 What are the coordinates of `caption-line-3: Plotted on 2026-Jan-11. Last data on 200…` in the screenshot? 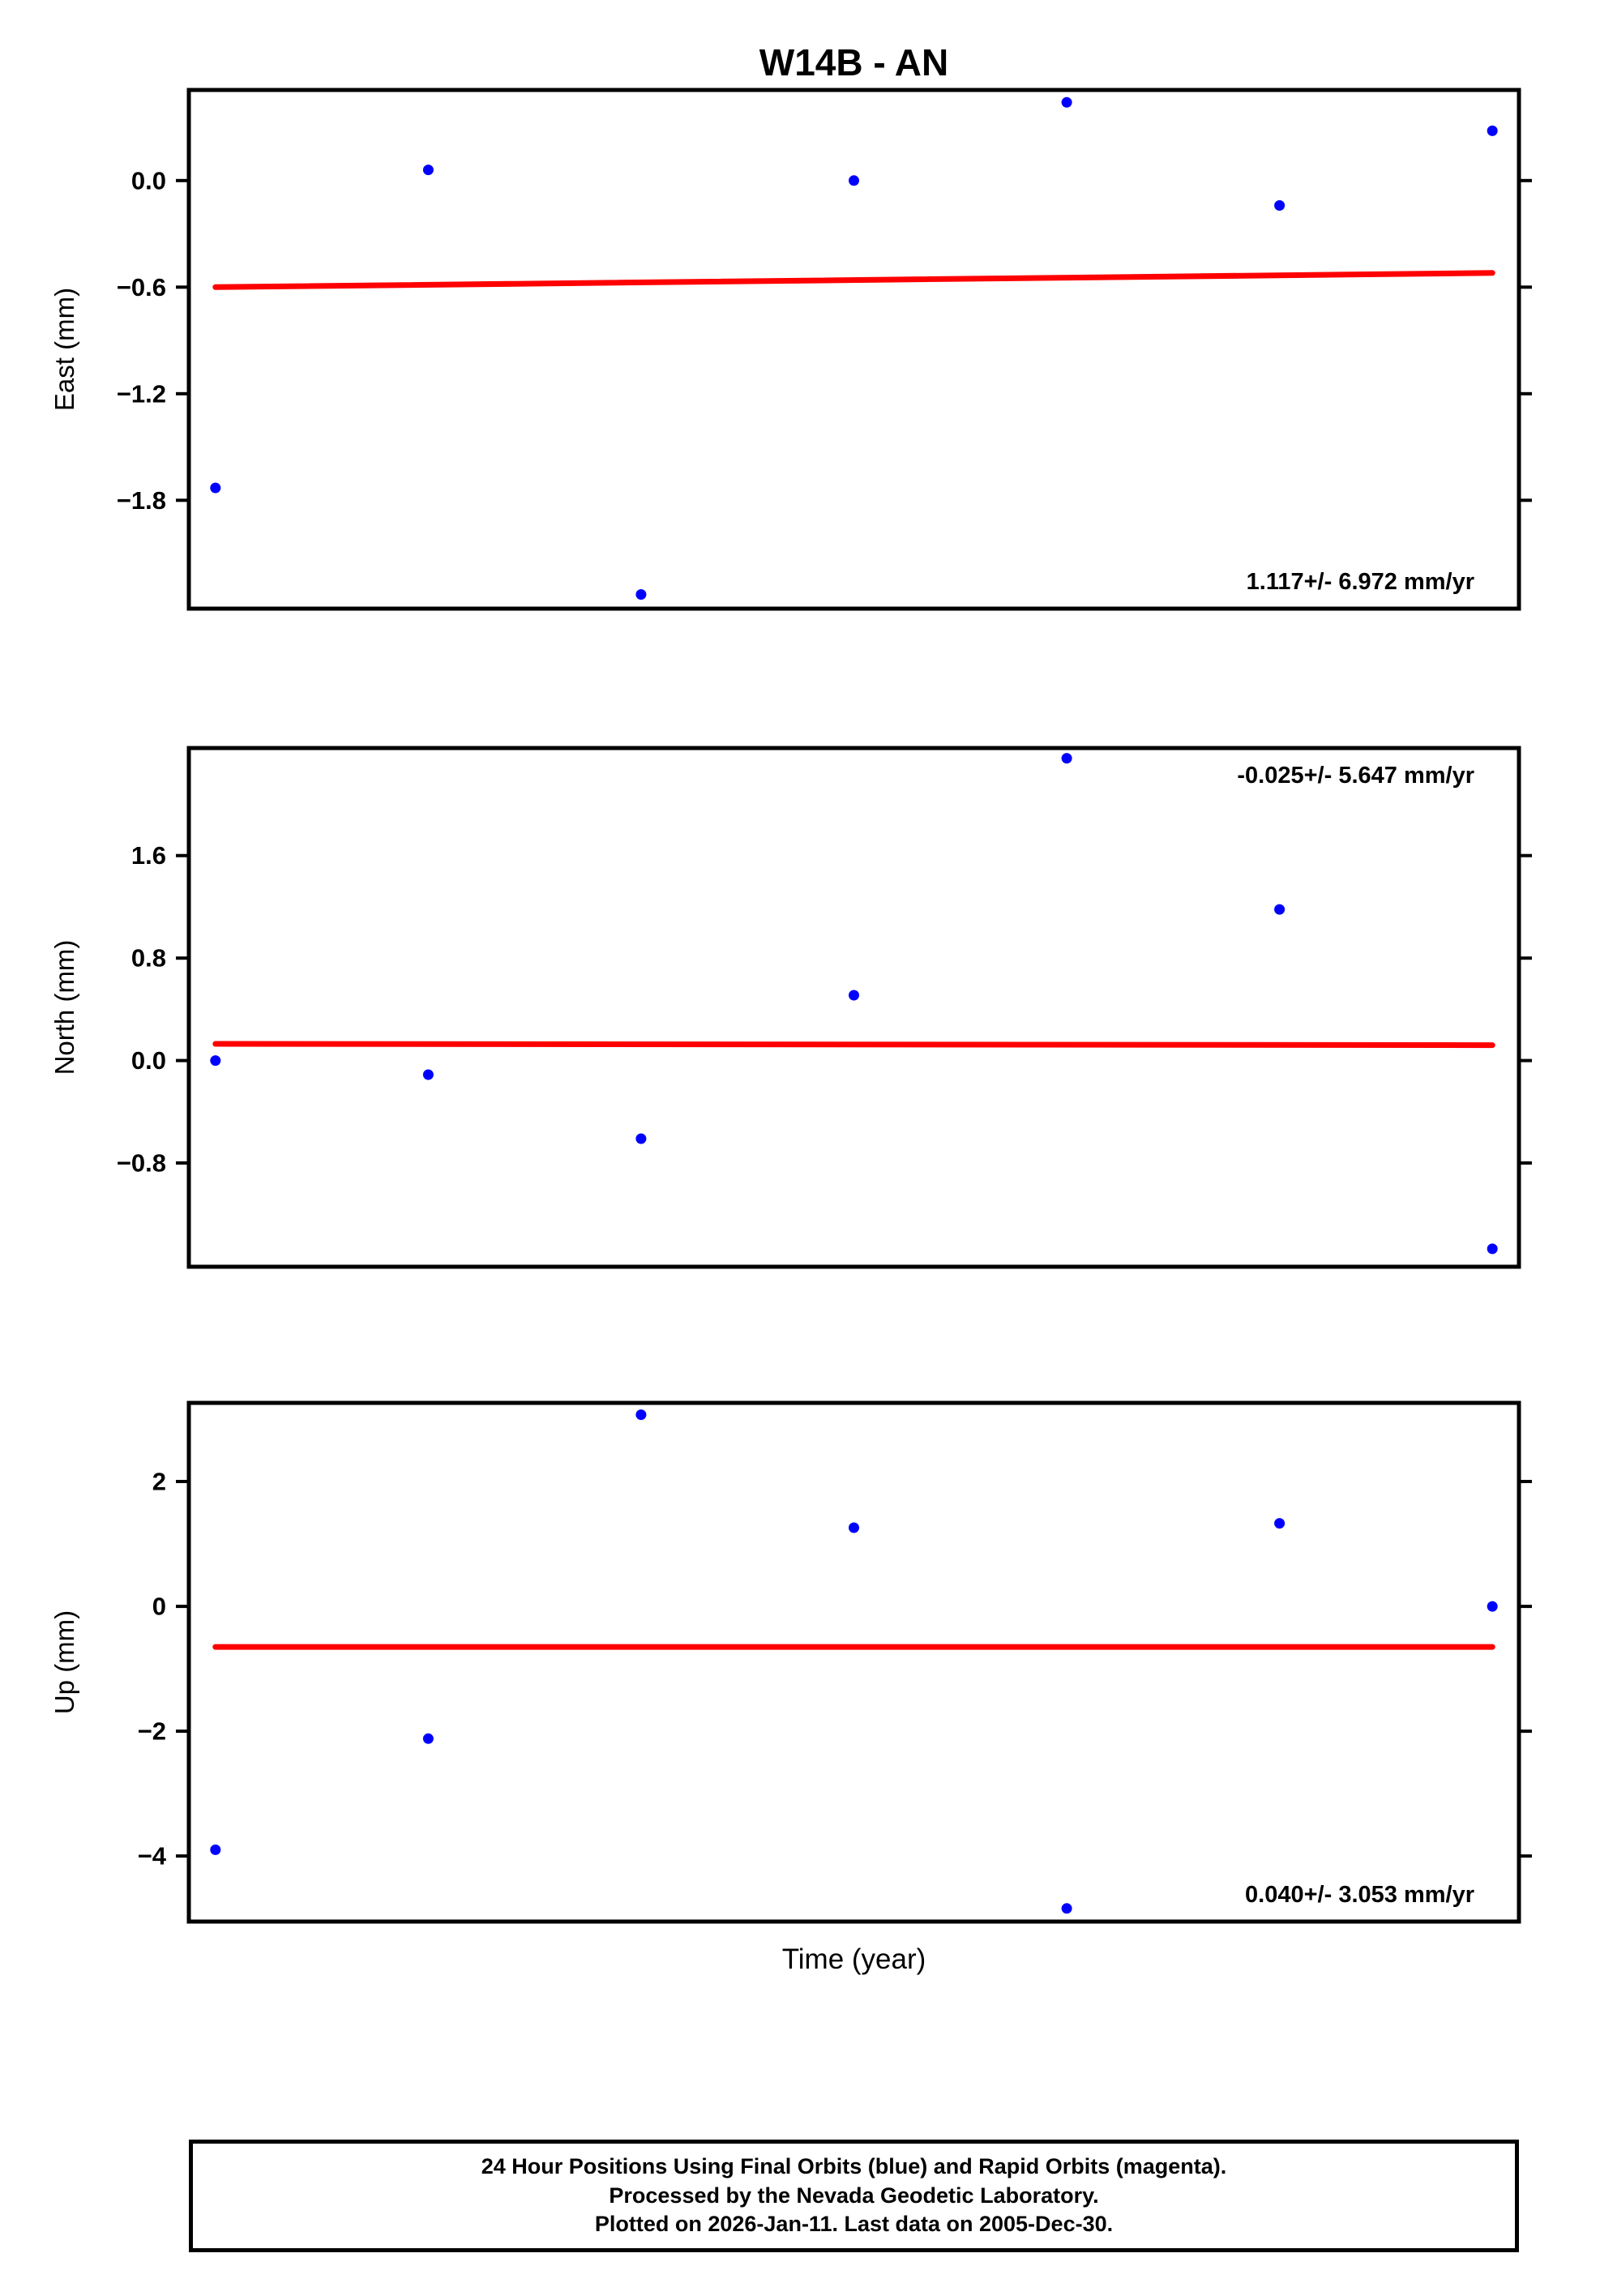 It's located at (854, 2224).